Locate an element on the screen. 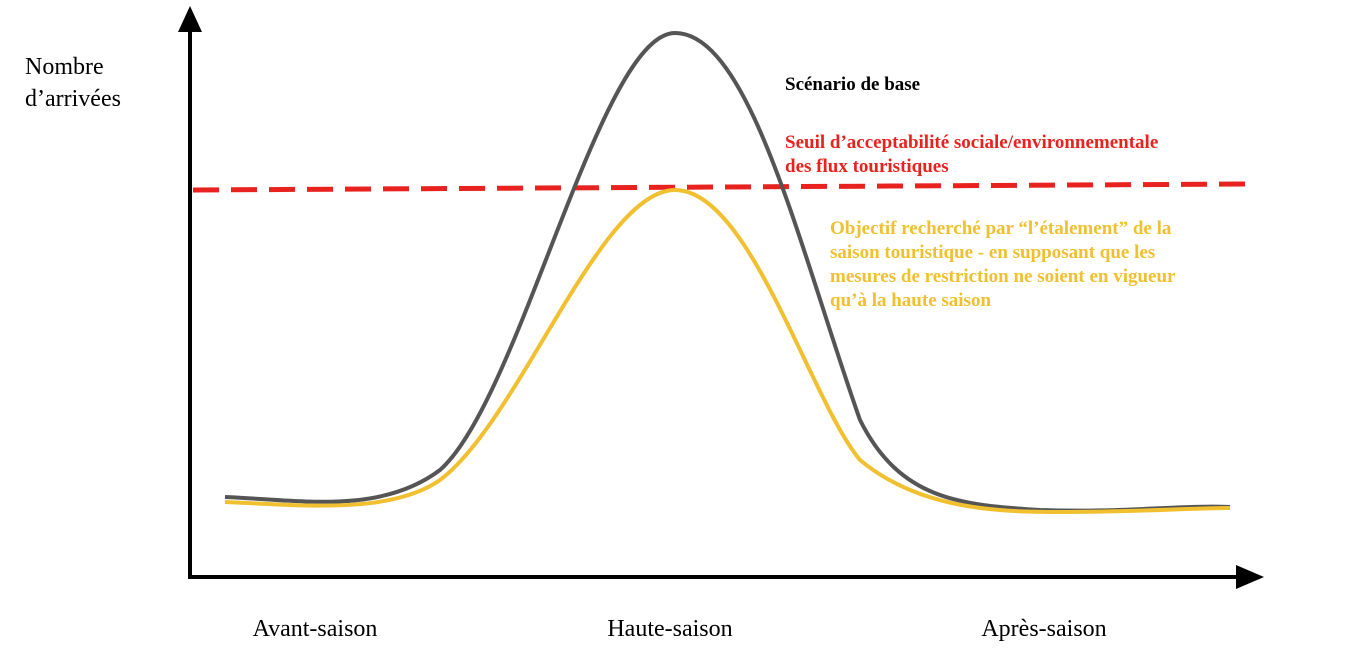 Image resolution: width=1352 pixels, height=664 pixels. legend-threshold: des flux touristiques is located at coordinates (867, 166).